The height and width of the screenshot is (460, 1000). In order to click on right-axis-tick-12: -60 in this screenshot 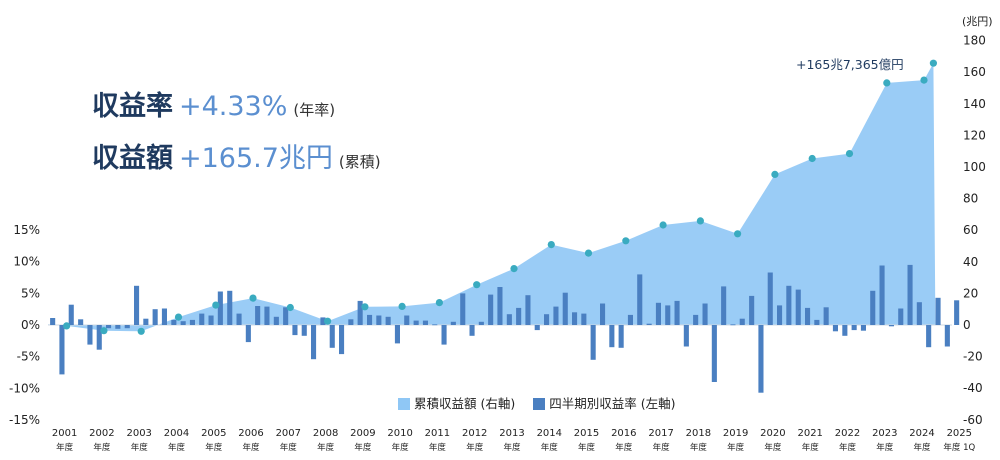, I will do `click(973, 420)`.